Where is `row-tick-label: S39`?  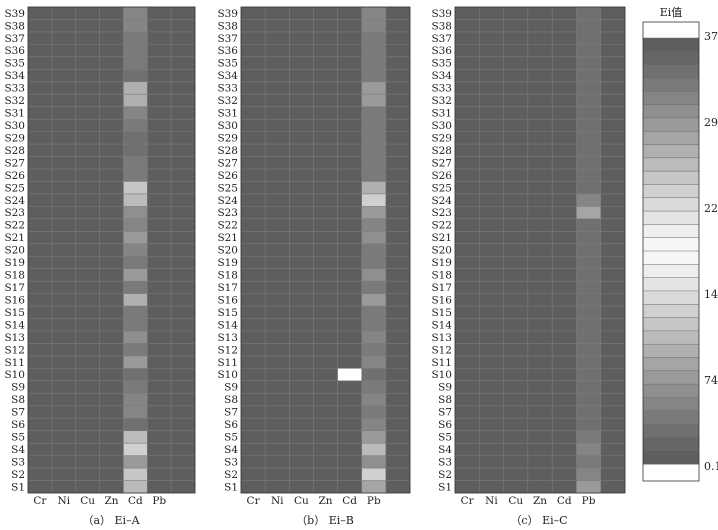
row-tick-label: S39 is located at coordinates (227, 14).